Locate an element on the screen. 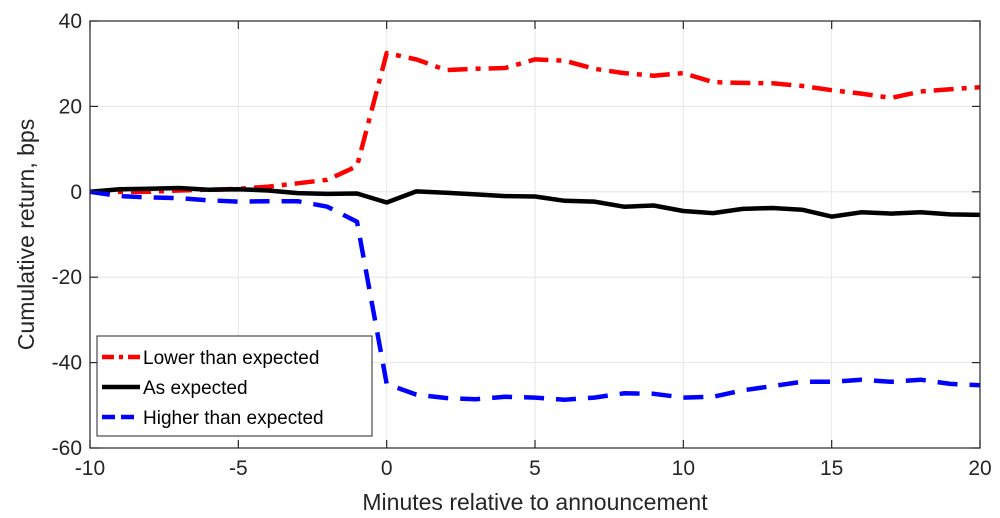  x-tick-label: 20 is located at coordinates (979, 468).